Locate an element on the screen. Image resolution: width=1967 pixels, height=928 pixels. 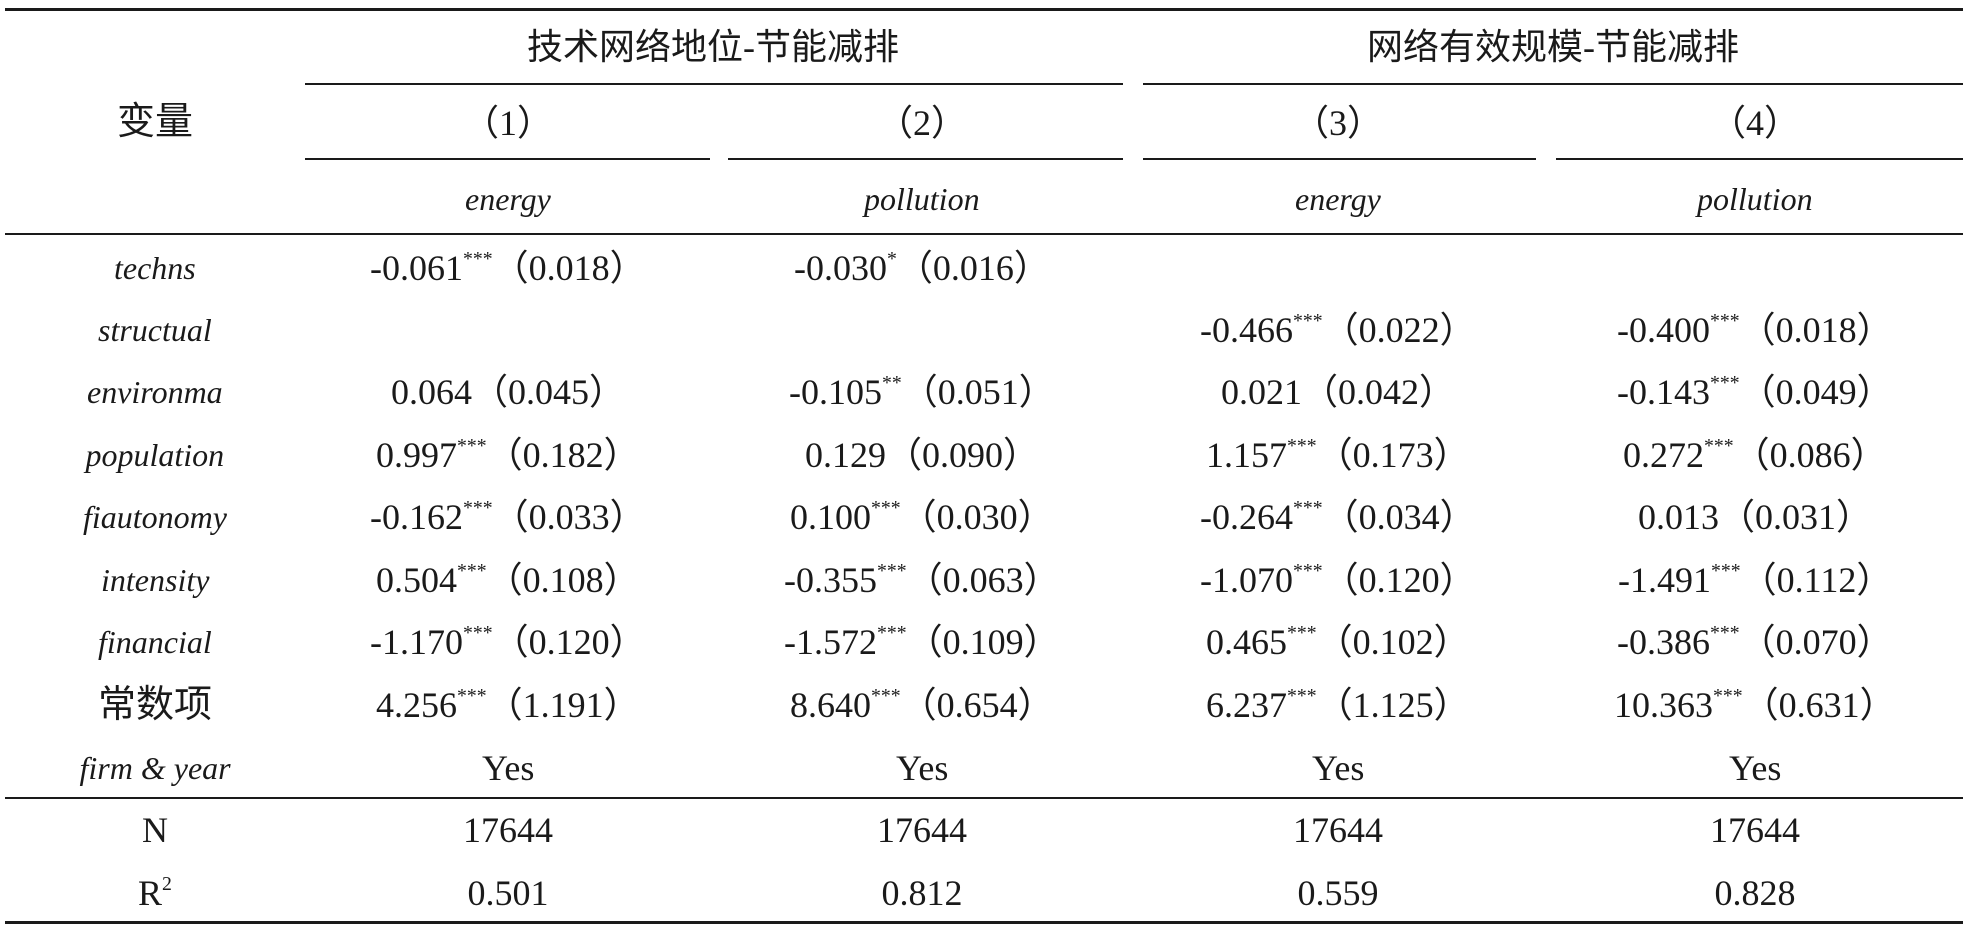
coefficient-cell: -0.264***（0.034） is located at coordinates (1338, 517).